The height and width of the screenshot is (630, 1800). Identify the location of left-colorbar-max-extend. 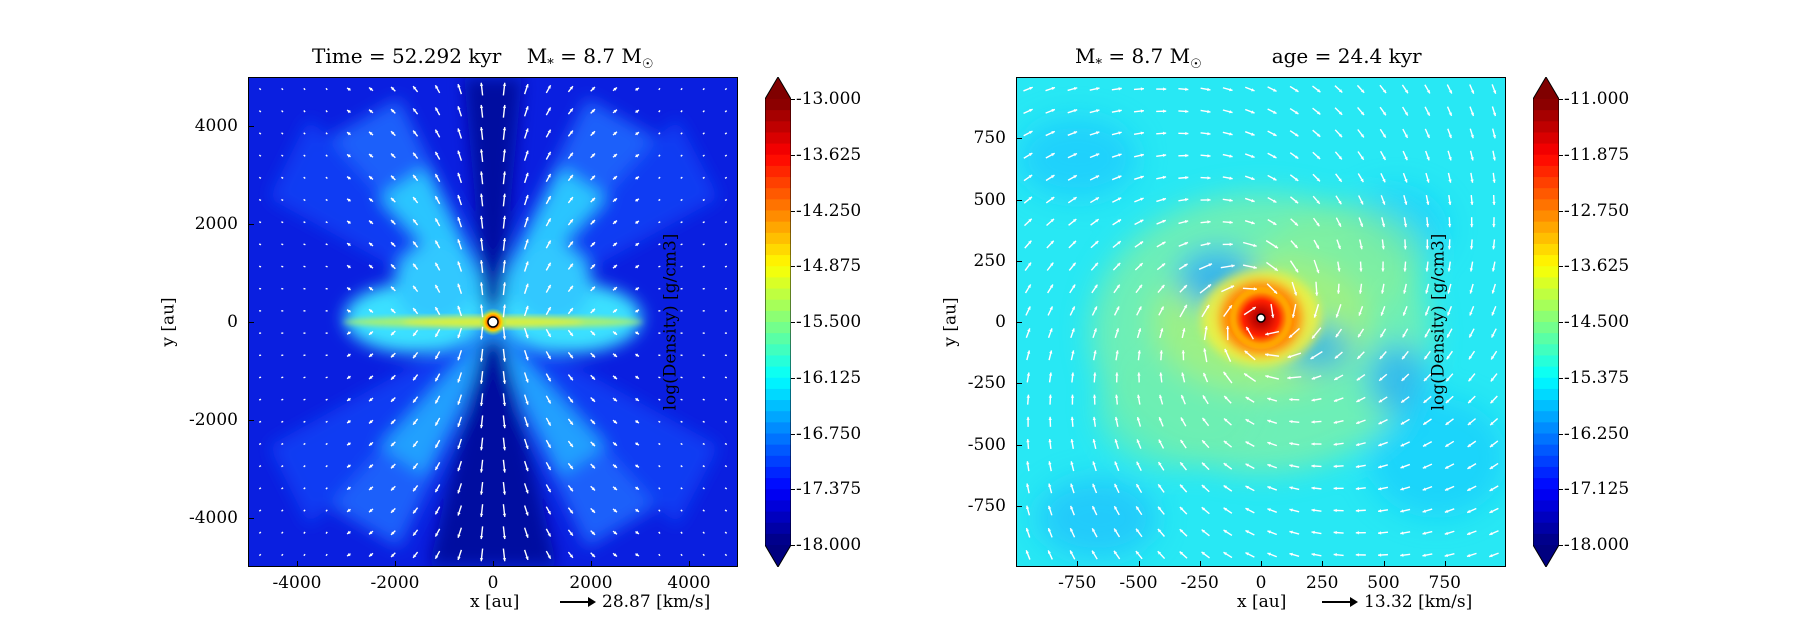
(778, 88).